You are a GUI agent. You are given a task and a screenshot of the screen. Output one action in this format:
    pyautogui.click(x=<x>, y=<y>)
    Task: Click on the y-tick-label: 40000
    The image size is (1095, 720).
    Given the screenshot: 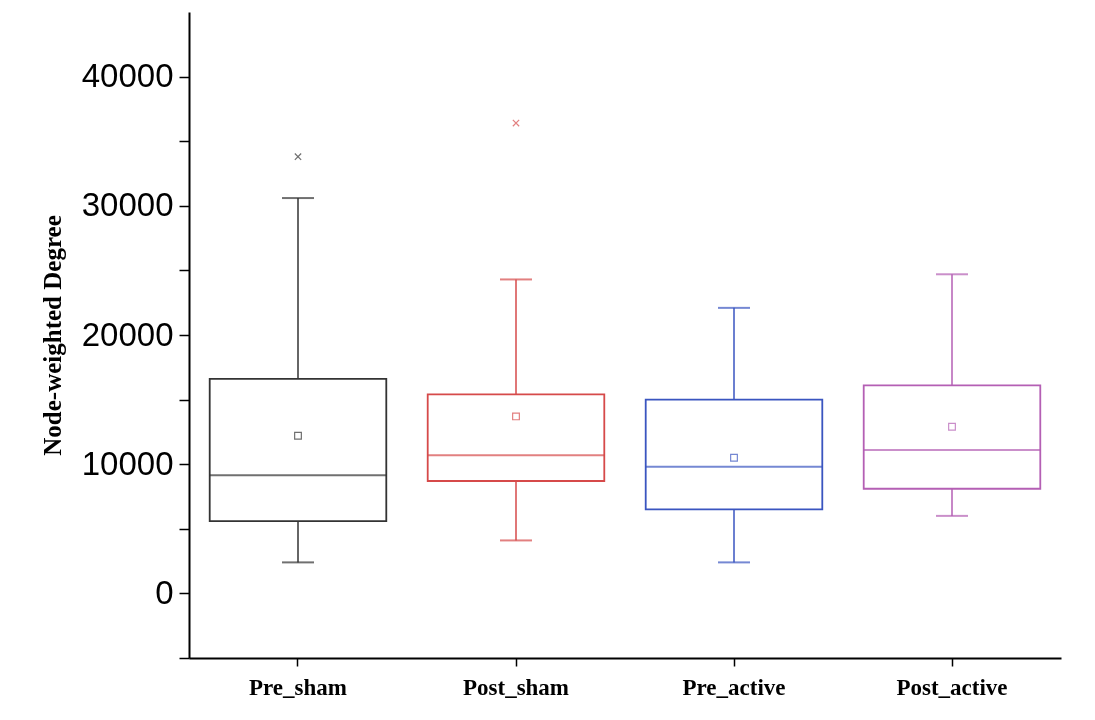 What is the action you would take?
    pyautogui.click(x=127, y=76)
    